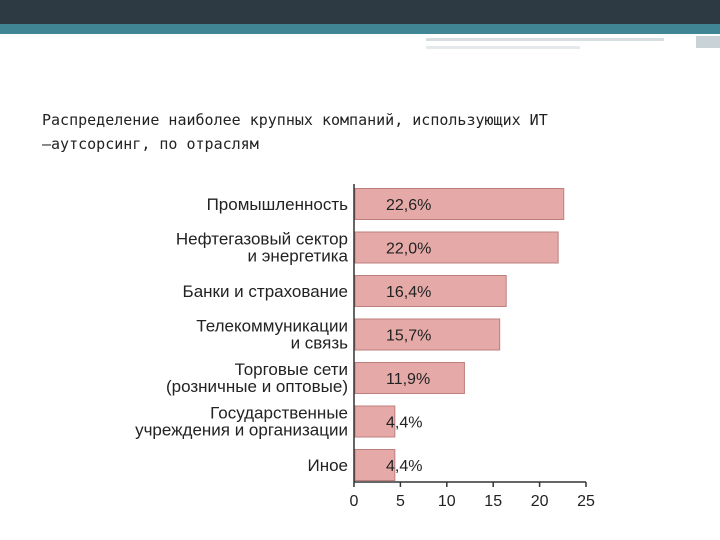 The width and height of the screenshot is (720, 540). What do you see at coordinates (408, 205) in the screenshot?
I see `bar-value-label: 22,6%` at bounding box center [408, 205].